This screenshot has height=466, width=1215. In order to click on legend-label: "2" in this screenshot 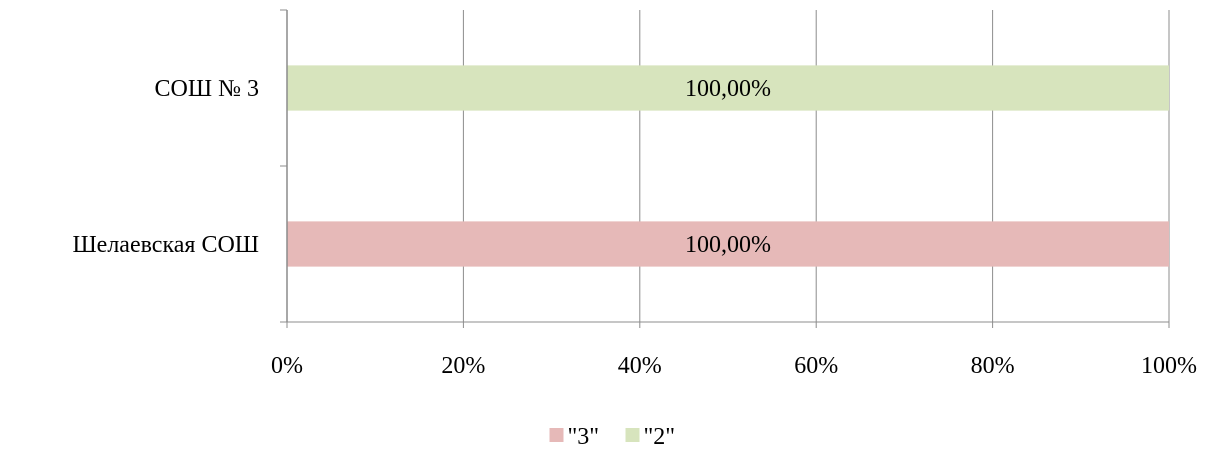, I will do `click(660, 437)`.